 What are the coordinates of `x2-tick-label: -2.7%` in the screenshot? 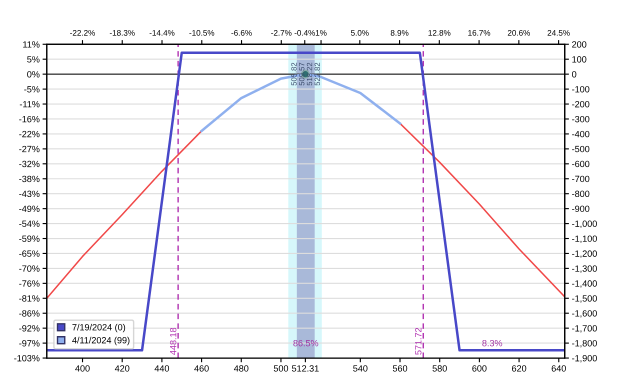 It's located at (281, 33).